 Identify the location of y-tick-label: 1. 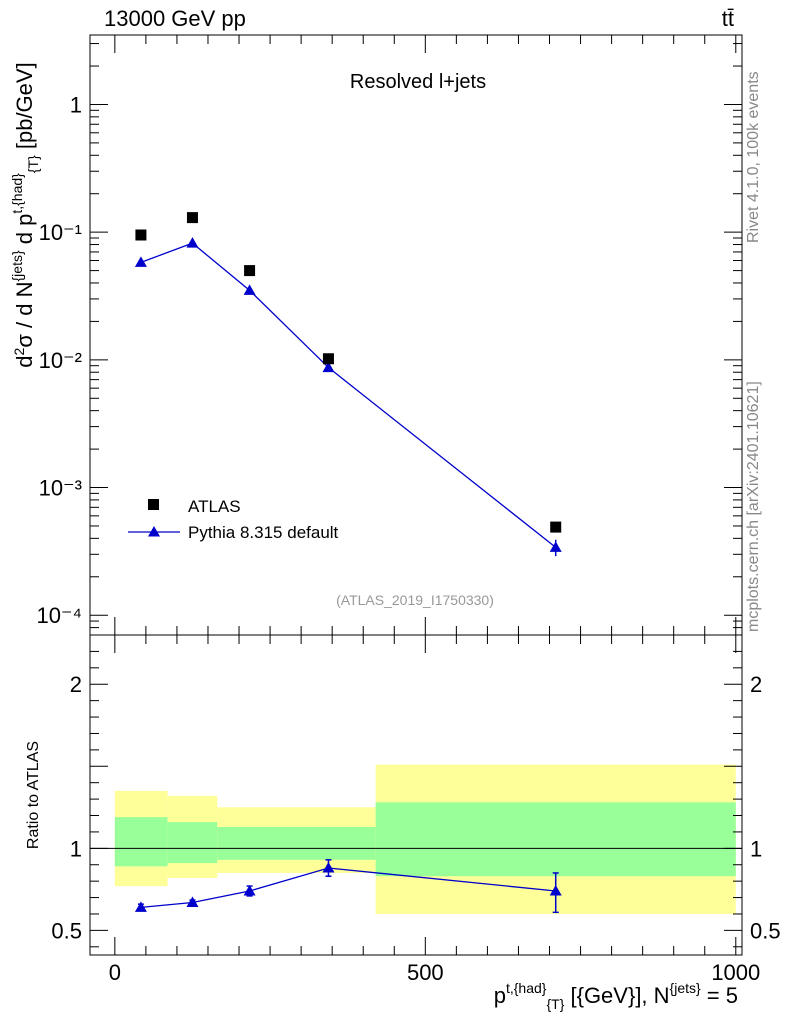
(76, 104).